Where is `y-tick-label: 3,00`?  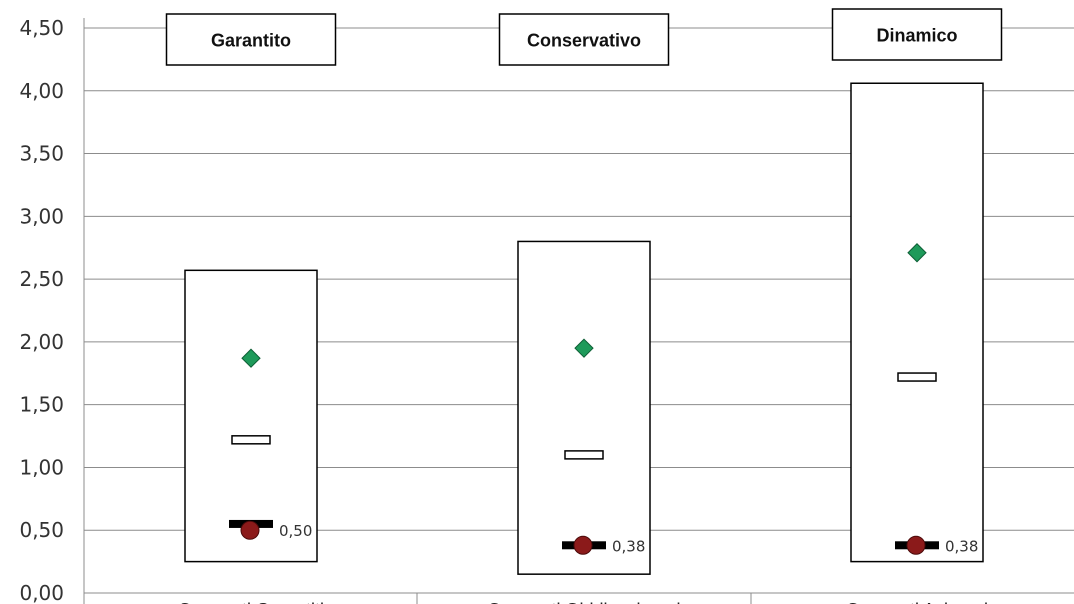 y-tick-label: 3,00 is located at coordinates (41, 216).